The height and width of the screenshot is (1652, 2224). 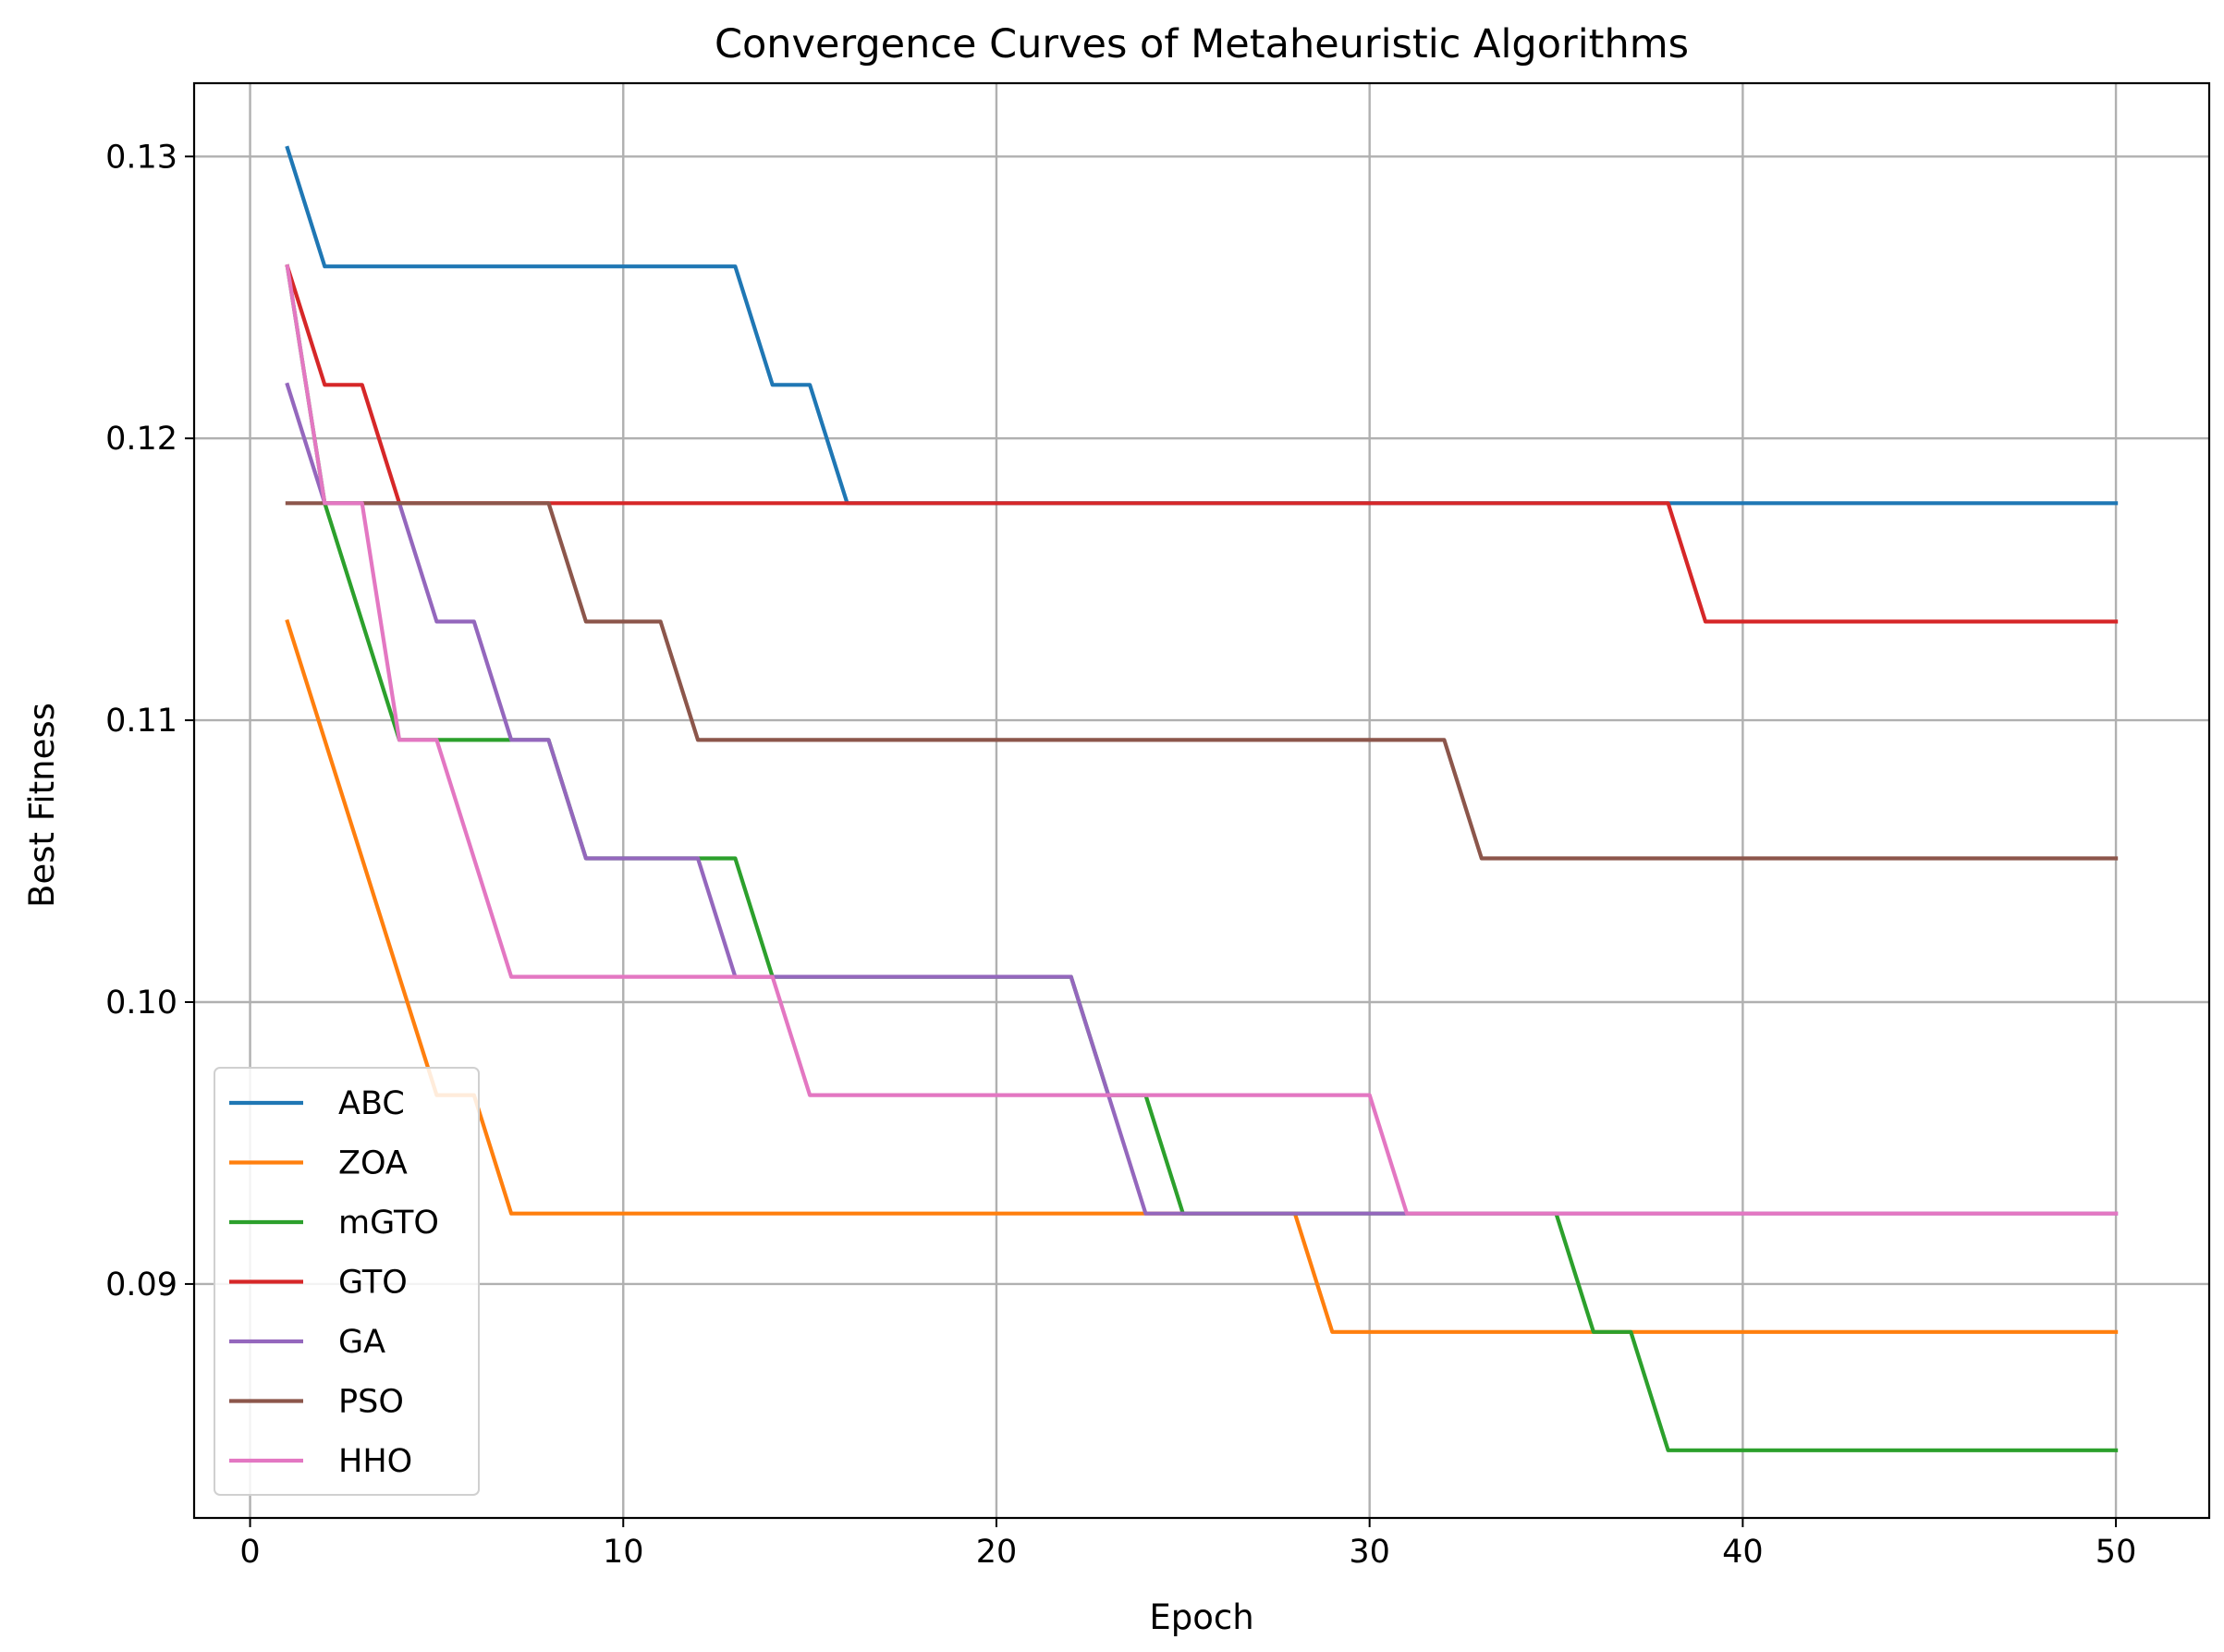 What do you see at coordinates (141, 157) in the screenshot?
I see `y-tick-label: 0.13` at bounding box center [141, 157].